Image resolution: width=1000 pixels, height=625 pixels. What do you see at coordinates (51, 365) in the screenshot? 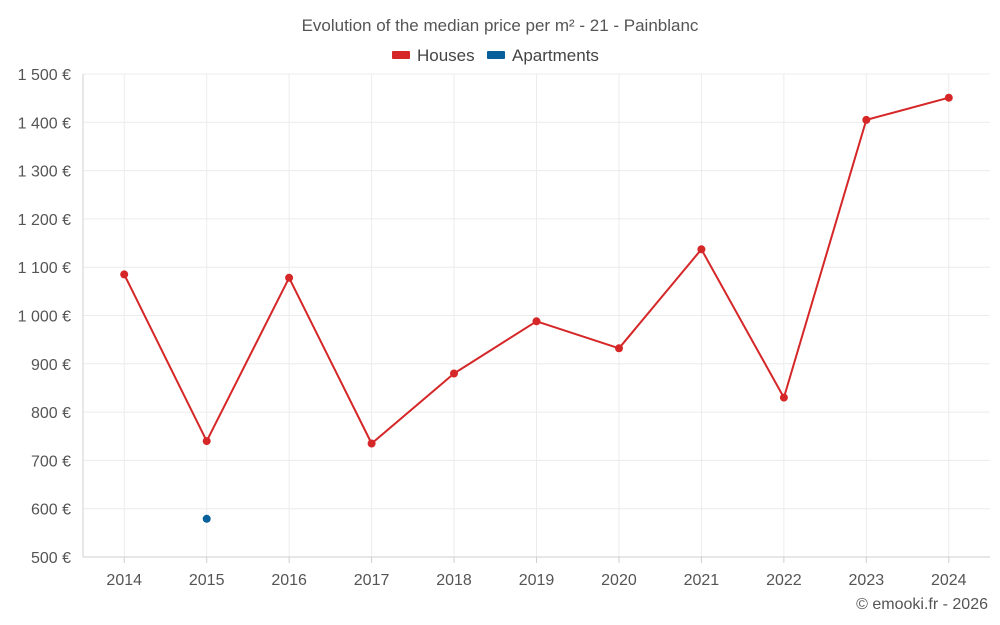
I see `y-tick-label: 900 €` at bounding box center [51, 365].